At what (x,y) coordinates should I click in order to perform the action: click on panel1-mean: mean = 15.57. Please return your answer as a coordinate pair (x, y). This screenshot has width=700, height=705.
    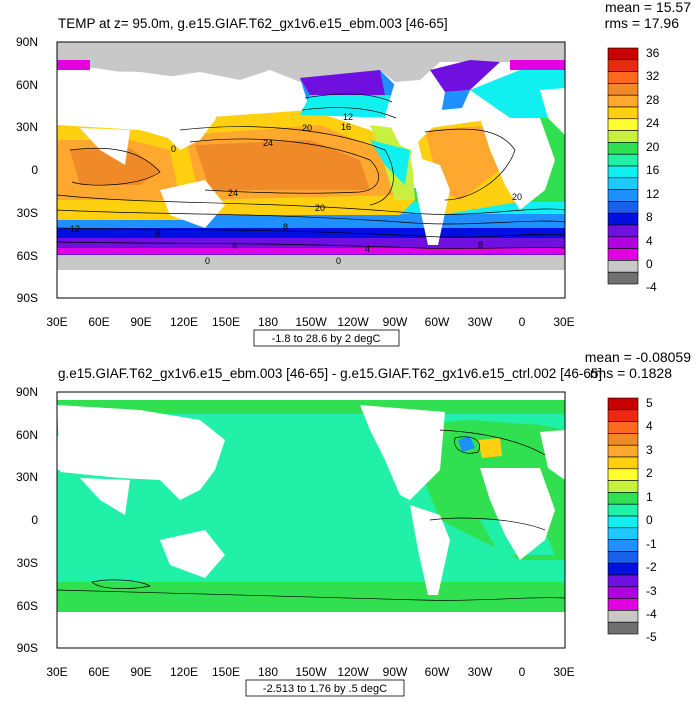
    Looking at the image, I should click on (648, 7).